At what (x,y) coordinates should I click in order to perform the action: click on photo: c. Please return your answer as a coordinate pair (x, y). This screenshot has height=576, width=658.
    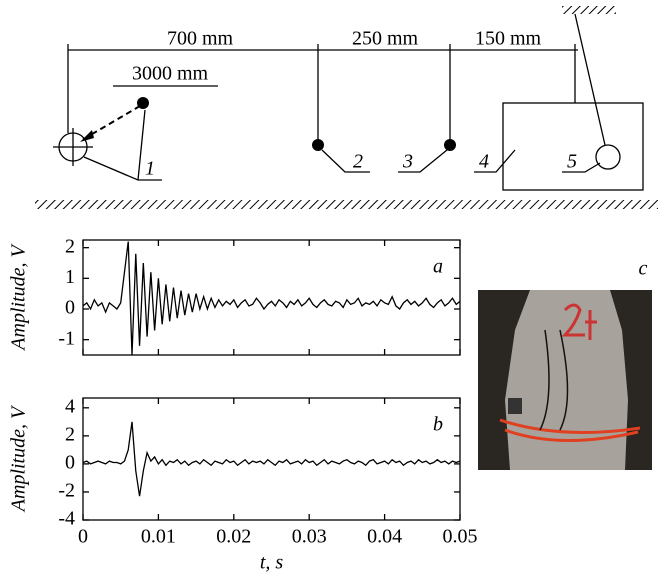
    Looking at the image, I should click on (565, 364).